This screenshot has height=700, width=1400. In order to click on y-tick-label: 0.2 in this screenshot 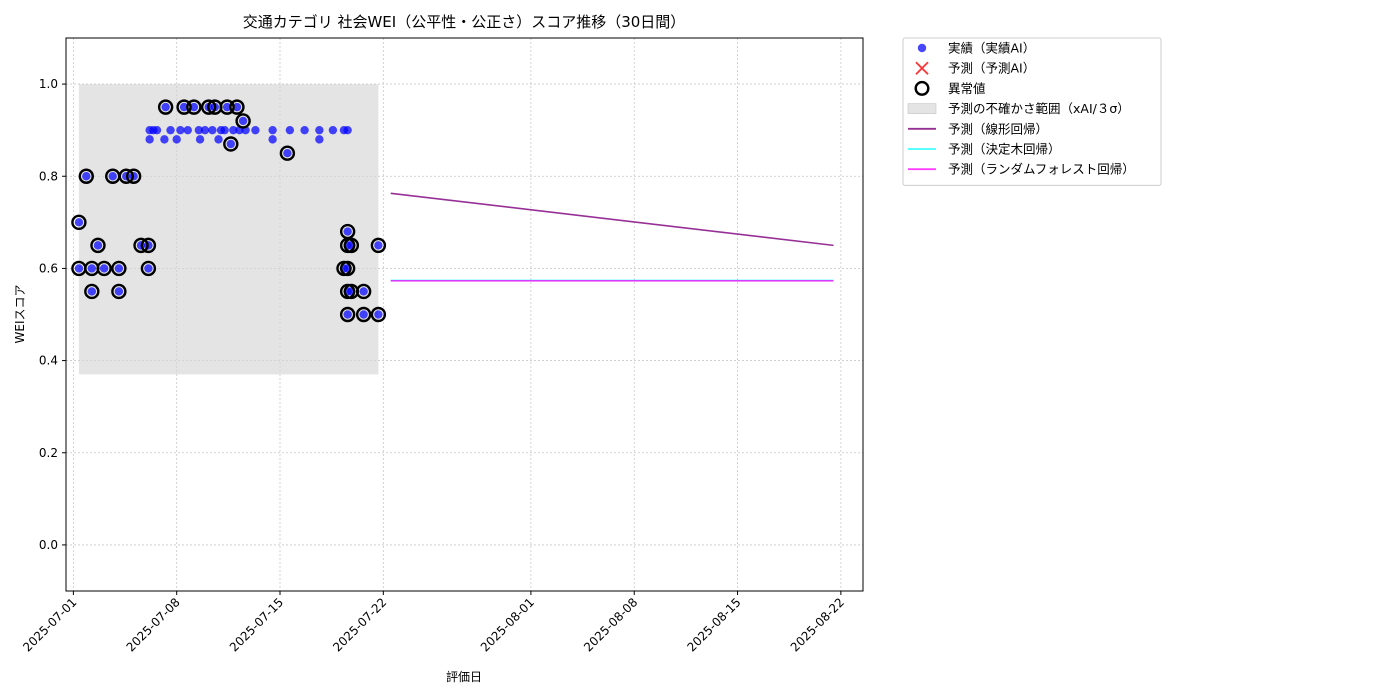, I will do `click(48, 453)`.